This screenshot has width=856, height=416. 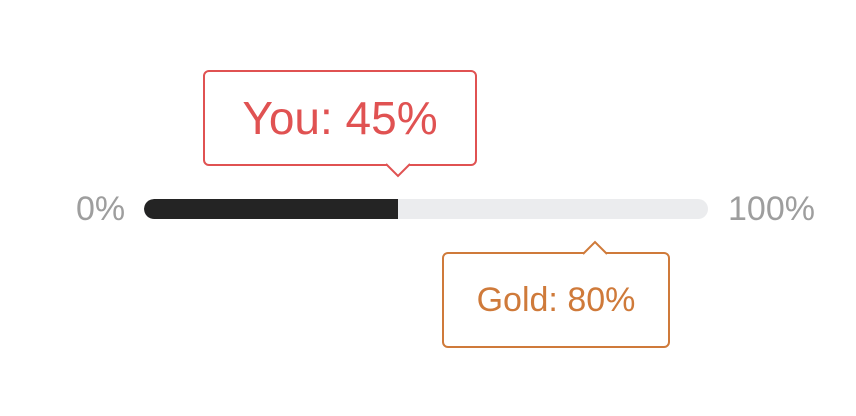 I want to click on scale-min-label: 0%, so click(x=101, y=209).